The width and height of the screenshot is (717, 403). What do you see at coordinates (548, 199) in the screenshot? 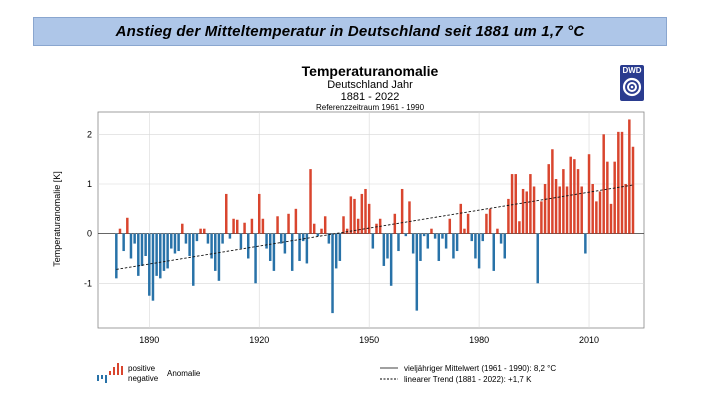
I see `bar-1999` at bounding box center [548, 199].